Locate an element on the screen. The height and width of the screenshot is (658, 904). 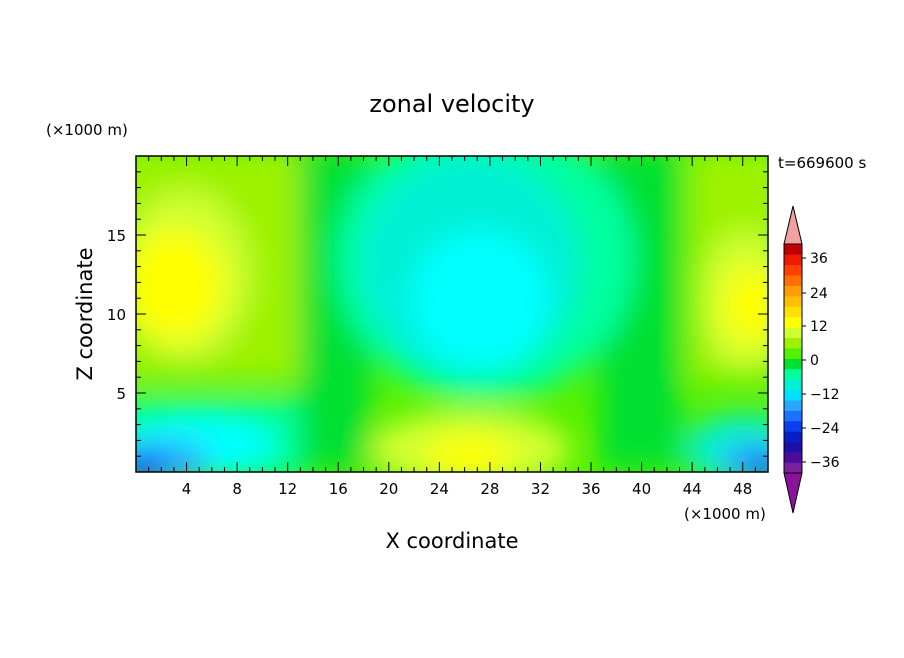
colorbar: 36 24 12 0 −12 −24 −36 is located at coordinates (811, 359).